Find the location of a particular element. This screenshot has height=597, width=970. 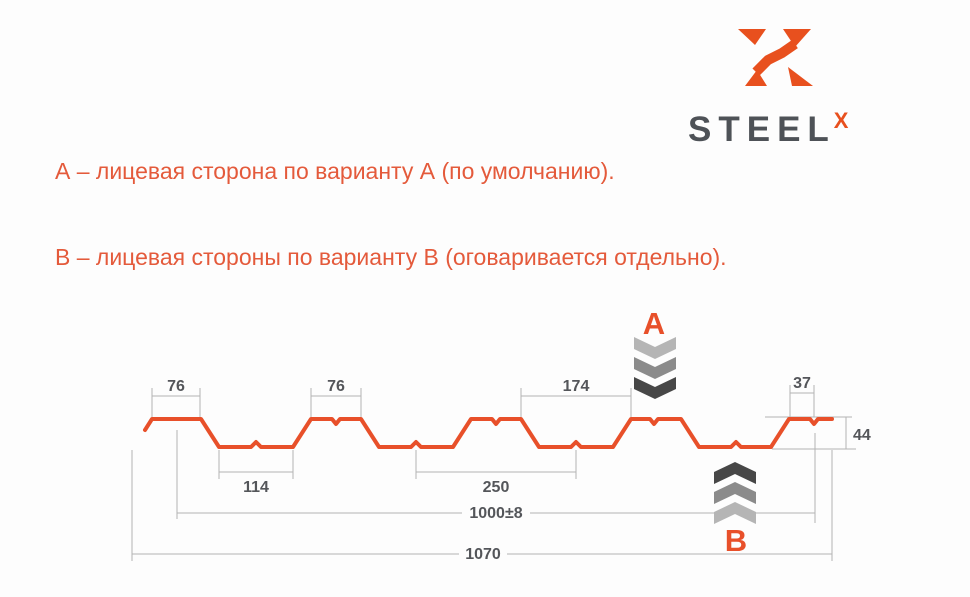

logo-superscript-x: X is located at coordinates (841, 120).